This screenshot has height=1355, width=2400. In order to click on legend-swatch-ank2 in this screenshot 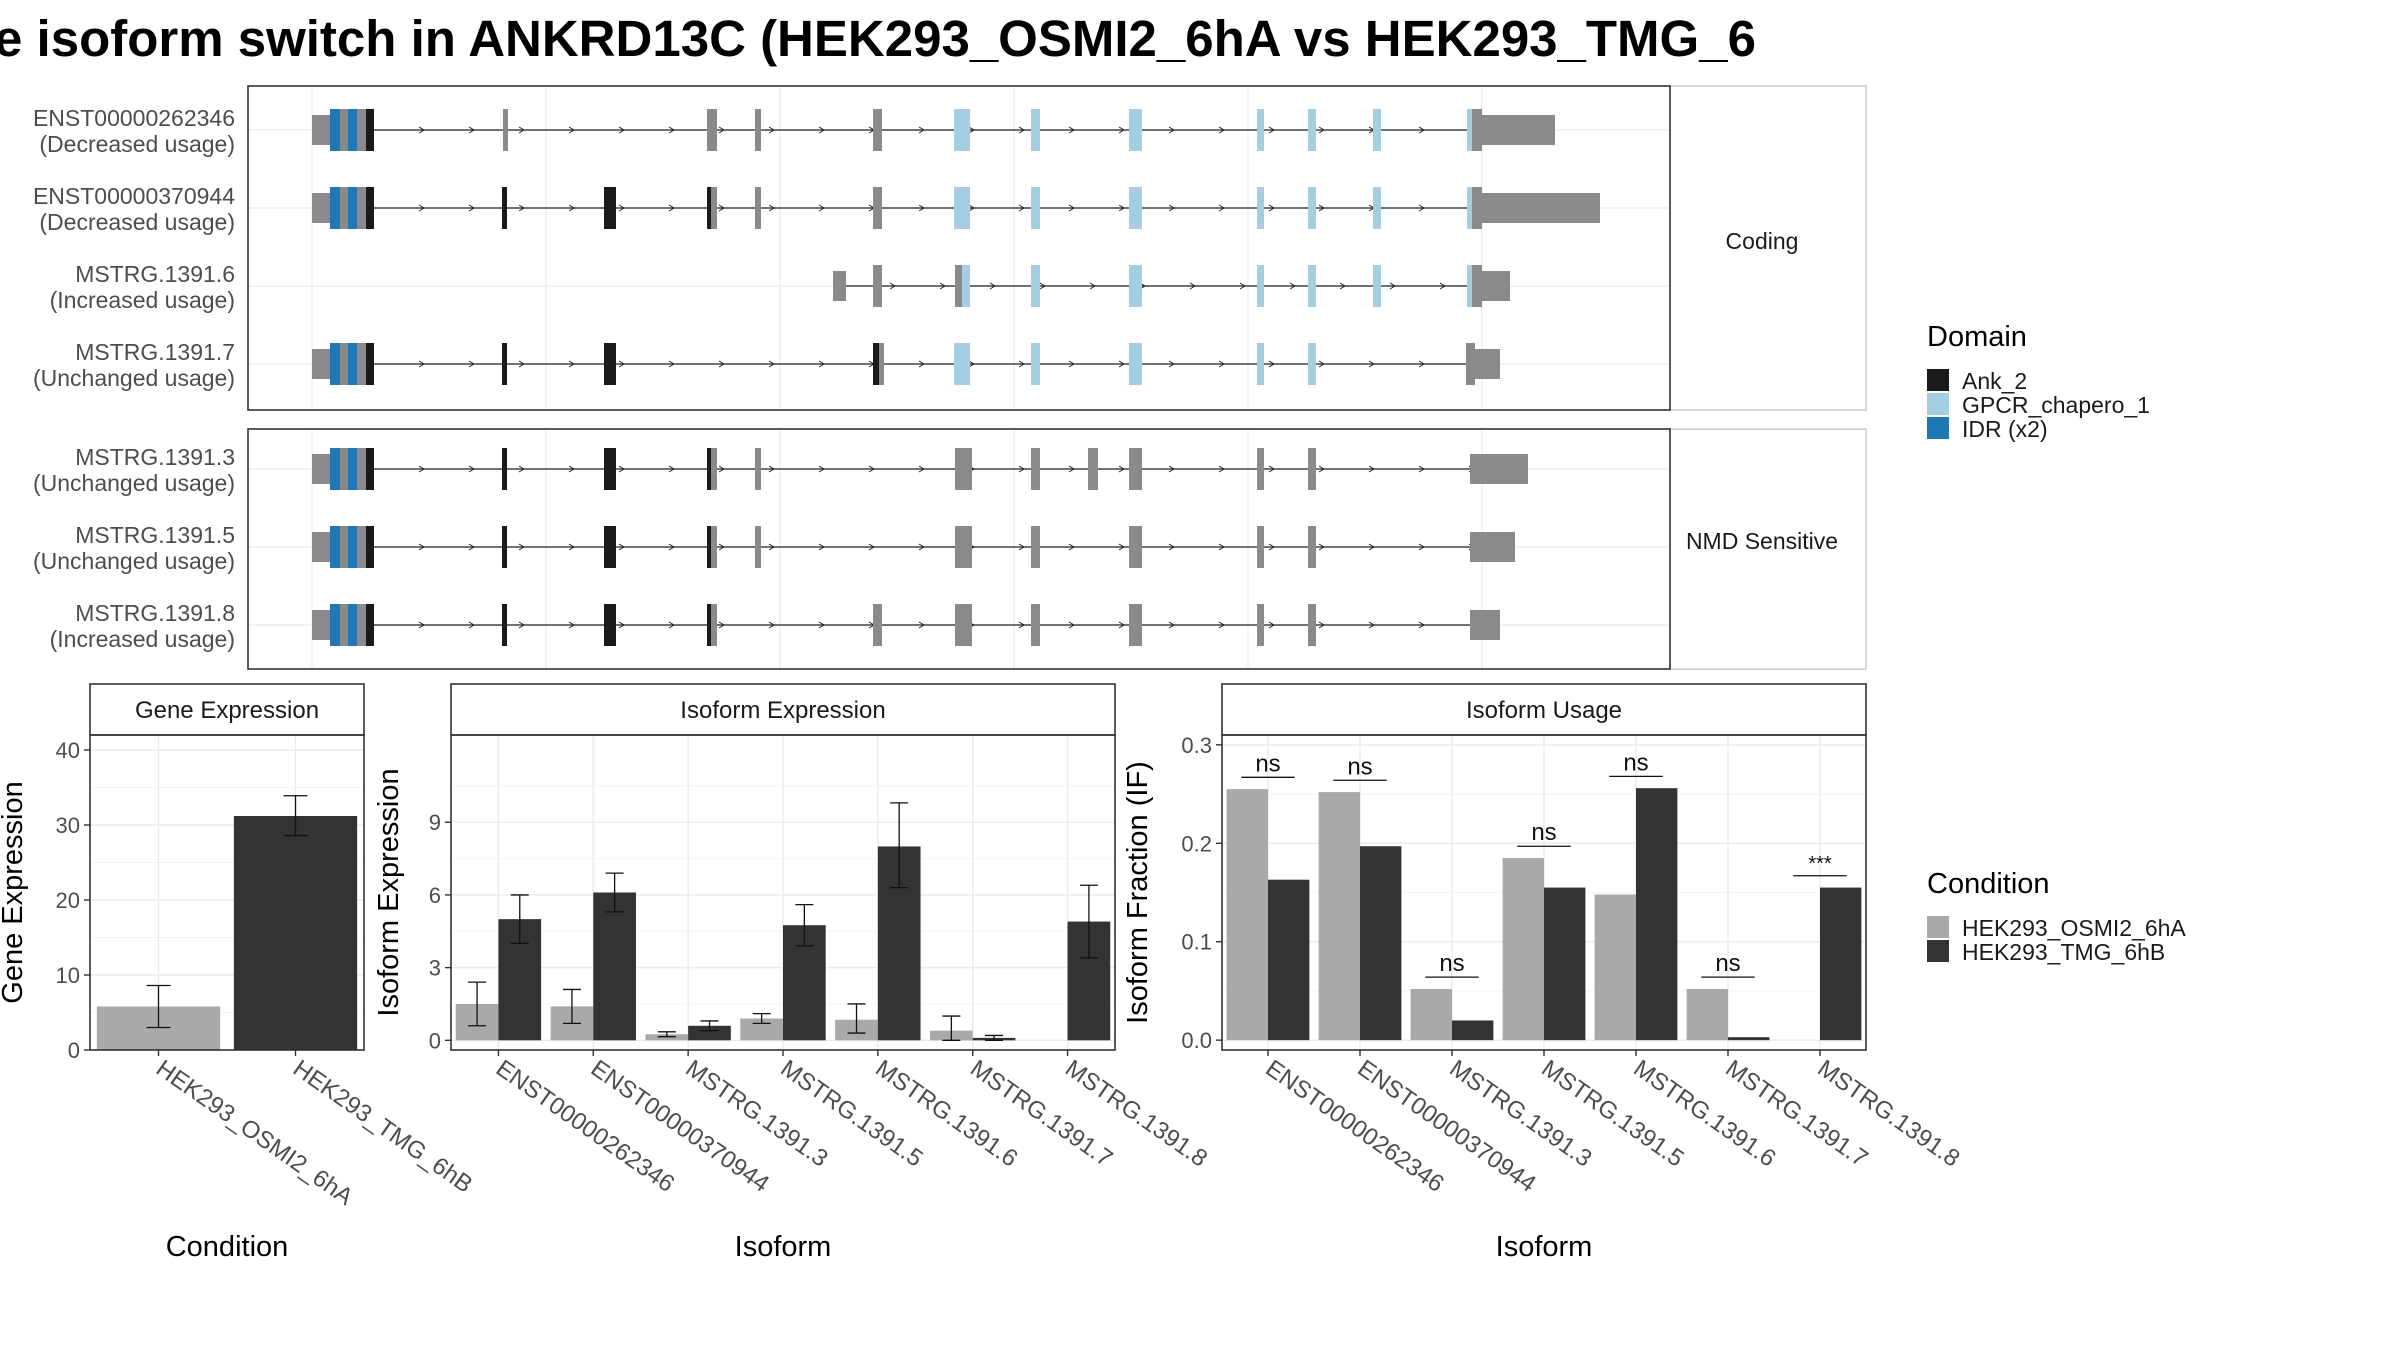, I will do `click(1938, 380)`.